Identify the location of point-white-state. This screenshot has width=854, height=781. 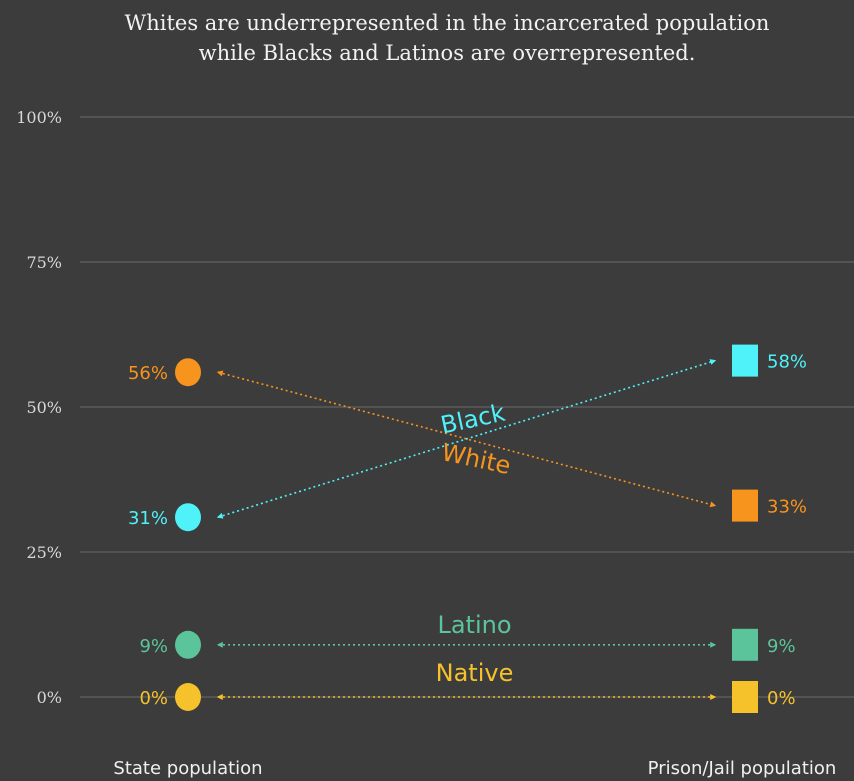
(188, 372).